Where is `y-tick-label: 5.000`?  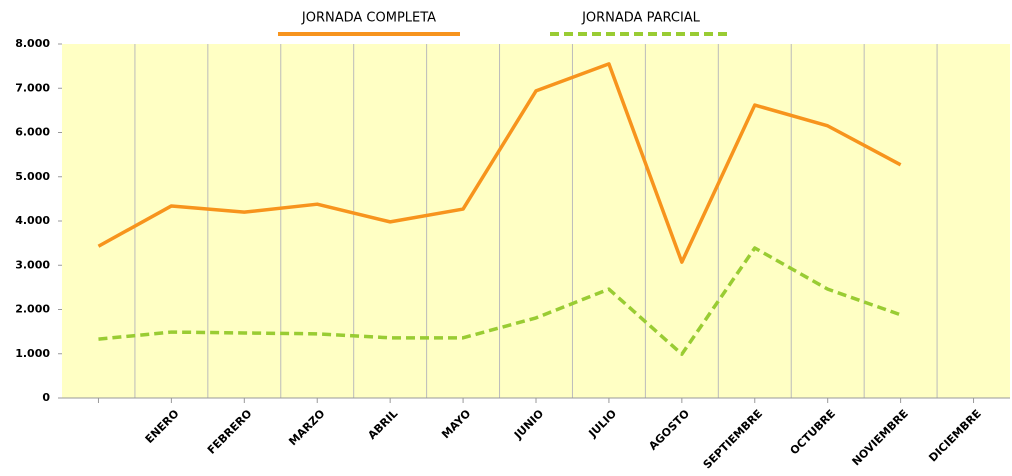
y-tick-label: 5.000 is located at coordinates (32, 176).